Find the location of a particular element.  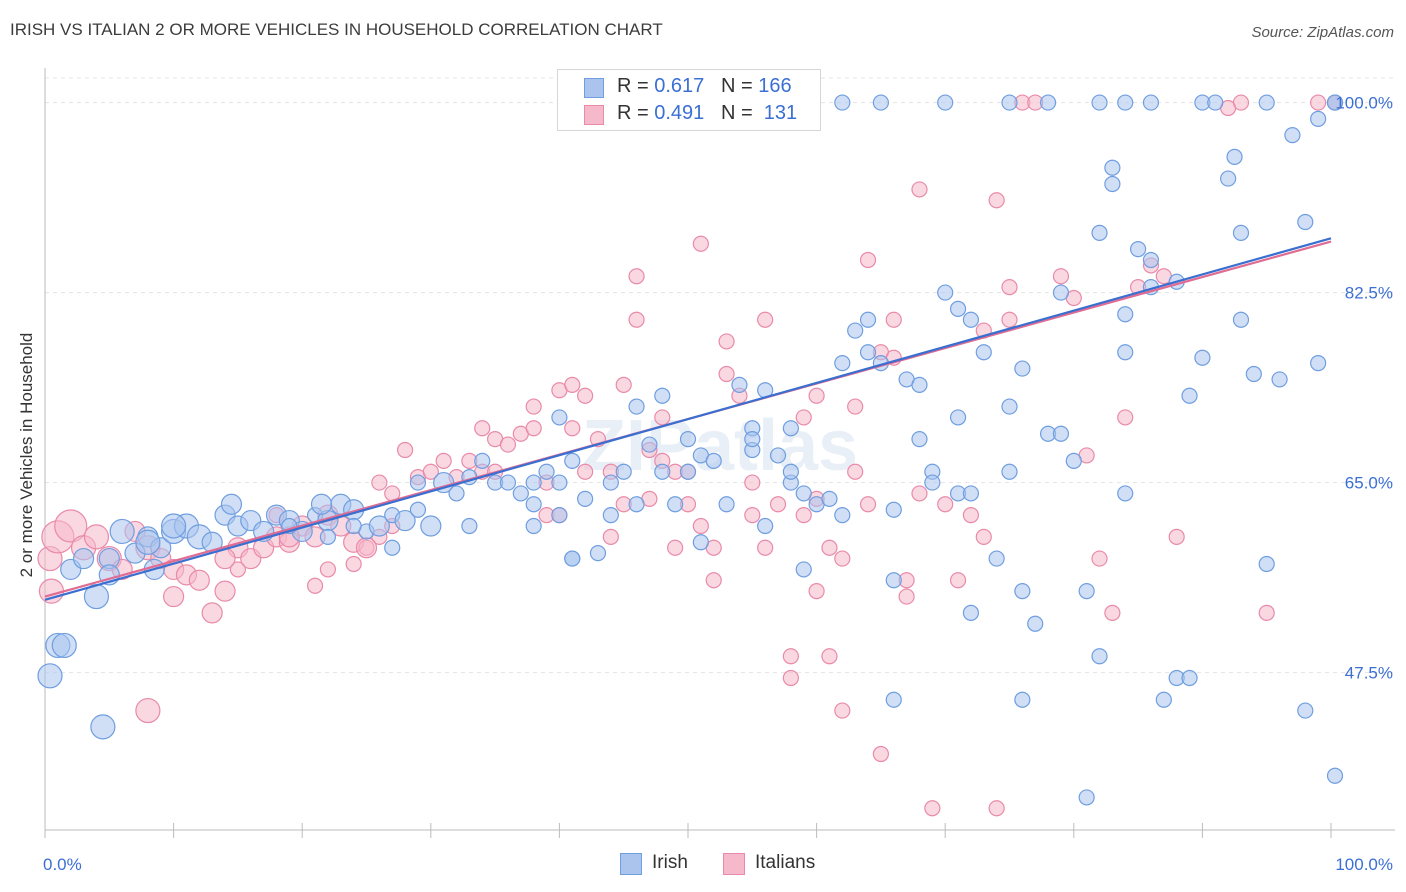

italian-r-value: 0.491 is located at coordinates (679, 113).